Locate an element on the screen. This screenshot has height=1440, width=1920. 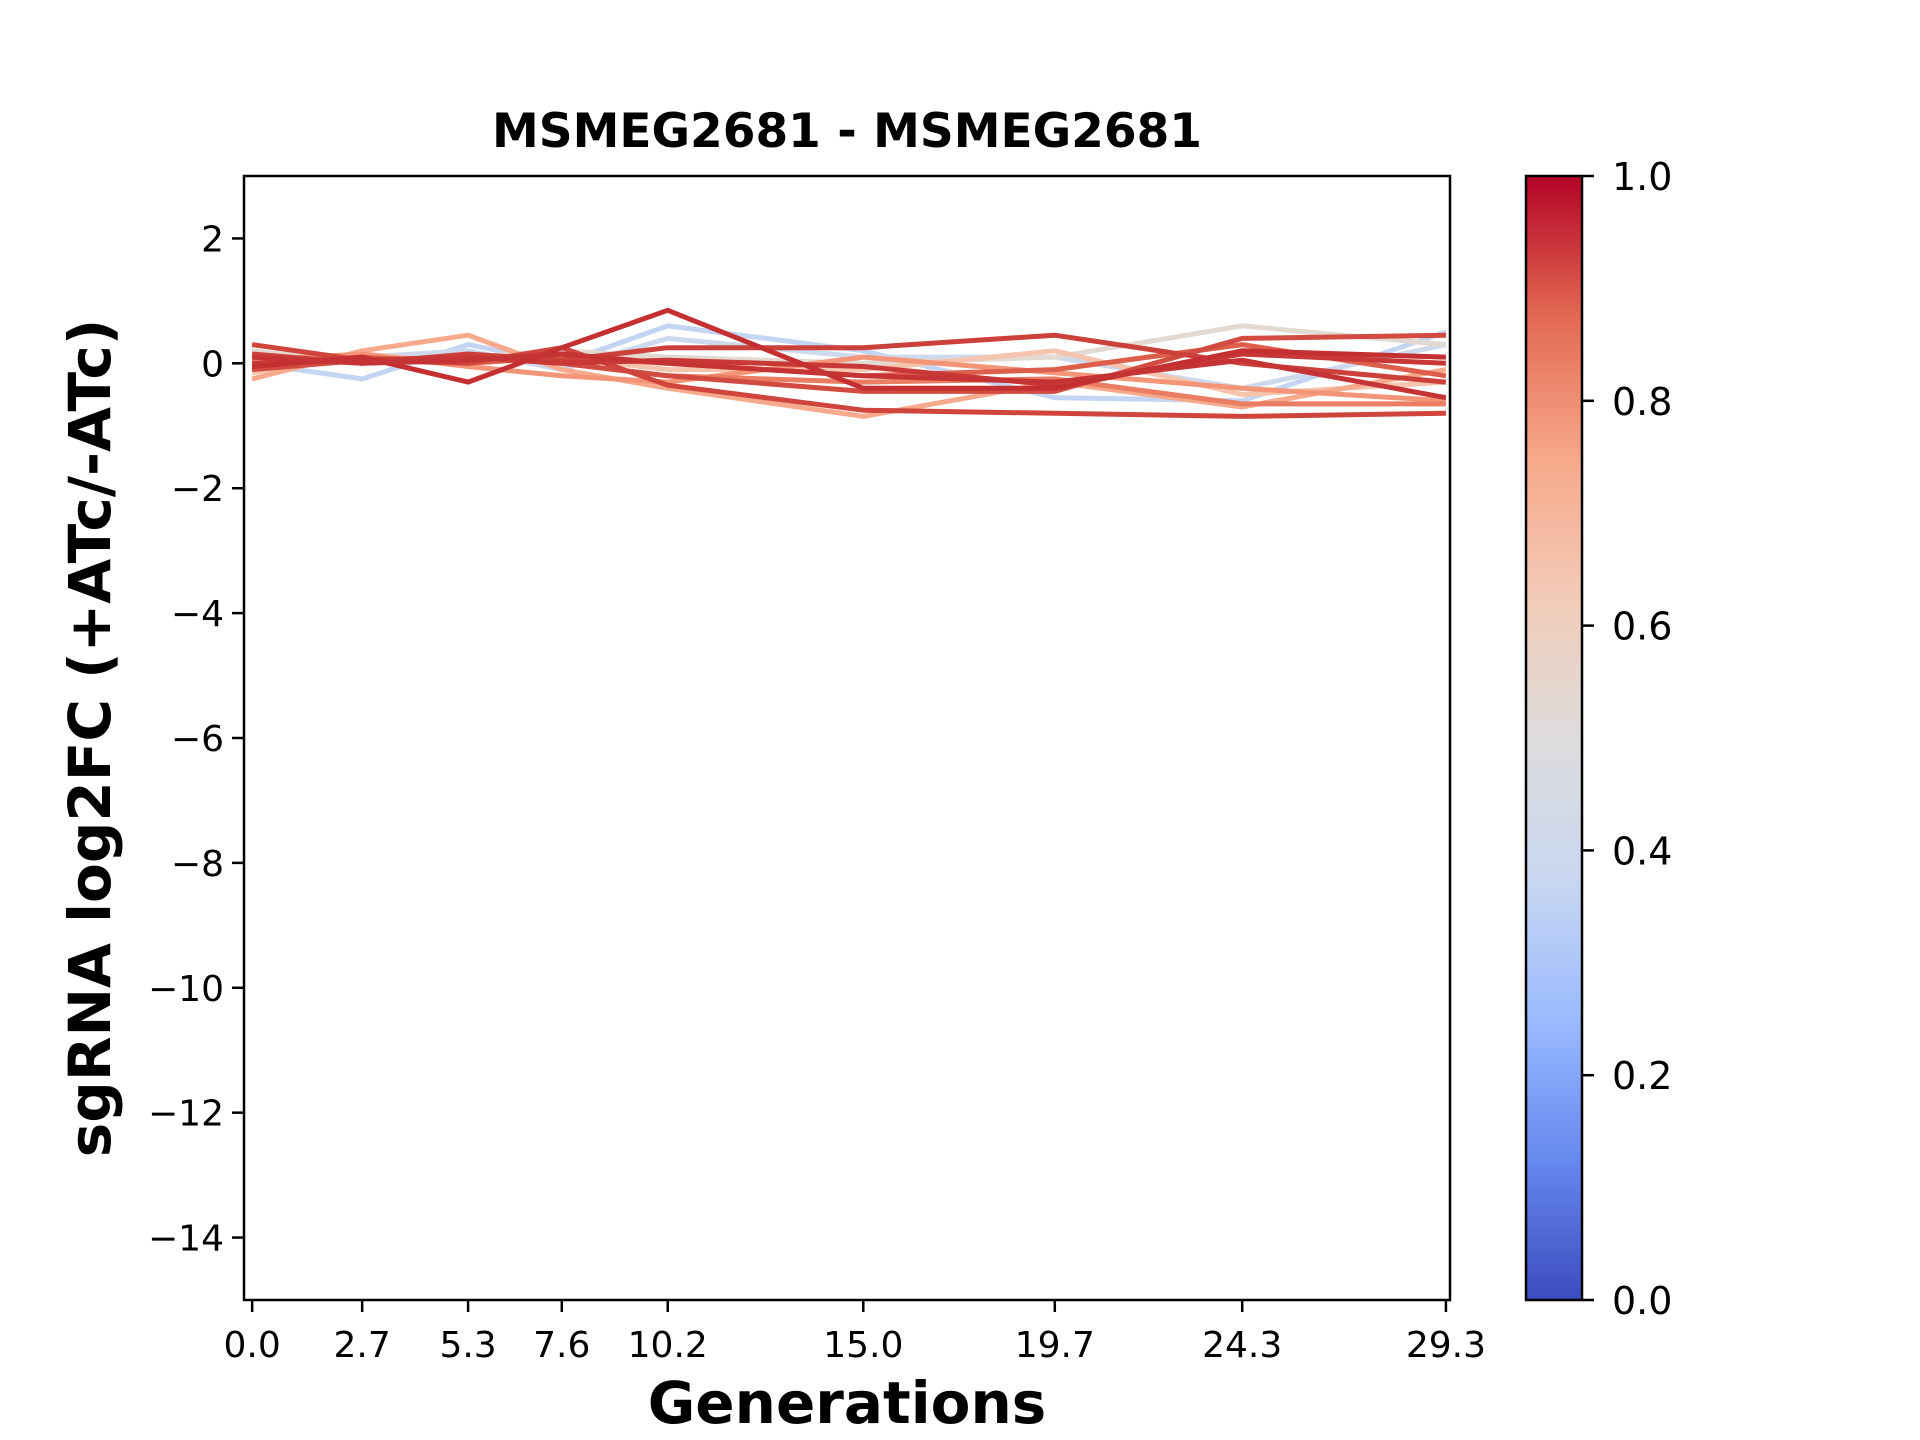
y-tick-label: −4 is located at coordinates (197, 614).